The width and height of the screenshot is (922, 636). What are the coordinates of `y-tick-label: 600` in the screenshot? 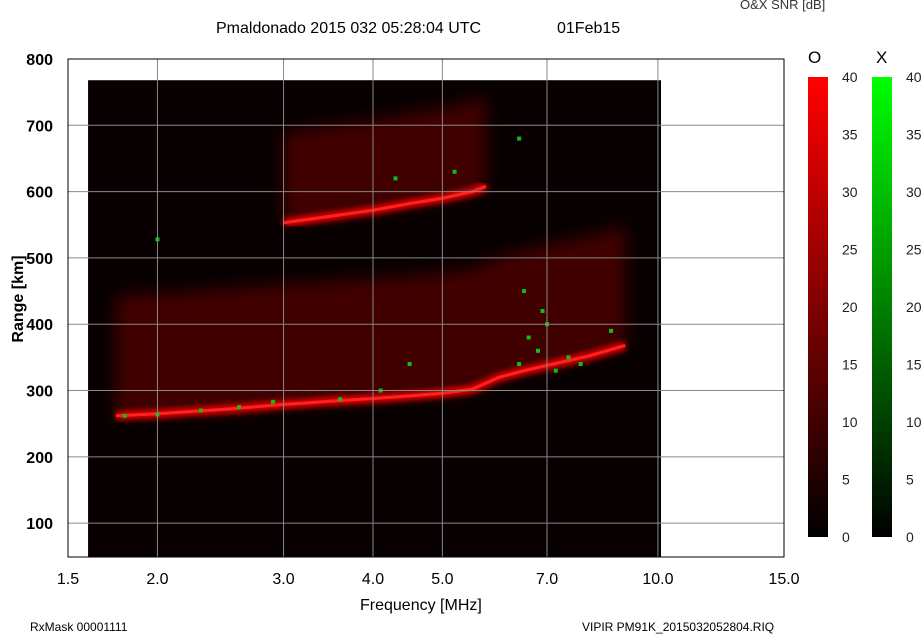 It's located at (39, 193).